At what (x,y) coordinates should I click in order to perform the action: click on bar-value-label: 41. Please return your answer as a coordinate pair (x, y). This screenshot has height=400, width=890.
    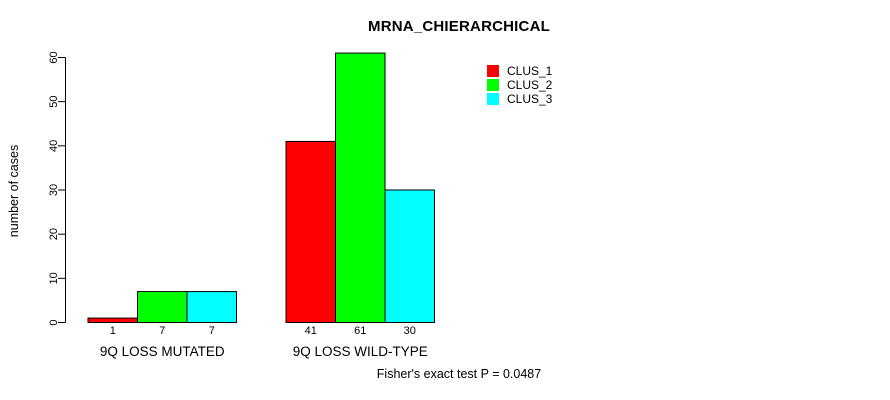
    Looking at the image, I should click on (311, 331).